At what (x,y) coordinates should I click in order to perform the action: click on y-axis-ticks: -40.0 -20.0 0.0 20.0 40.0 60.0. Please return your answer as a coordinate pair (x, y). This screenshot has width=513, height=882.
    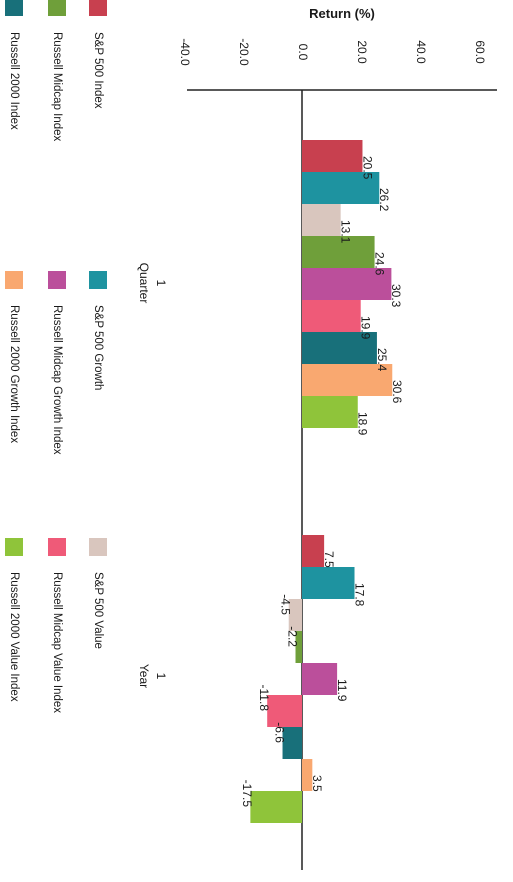
    Looking at the image, I should click on (332, 52).